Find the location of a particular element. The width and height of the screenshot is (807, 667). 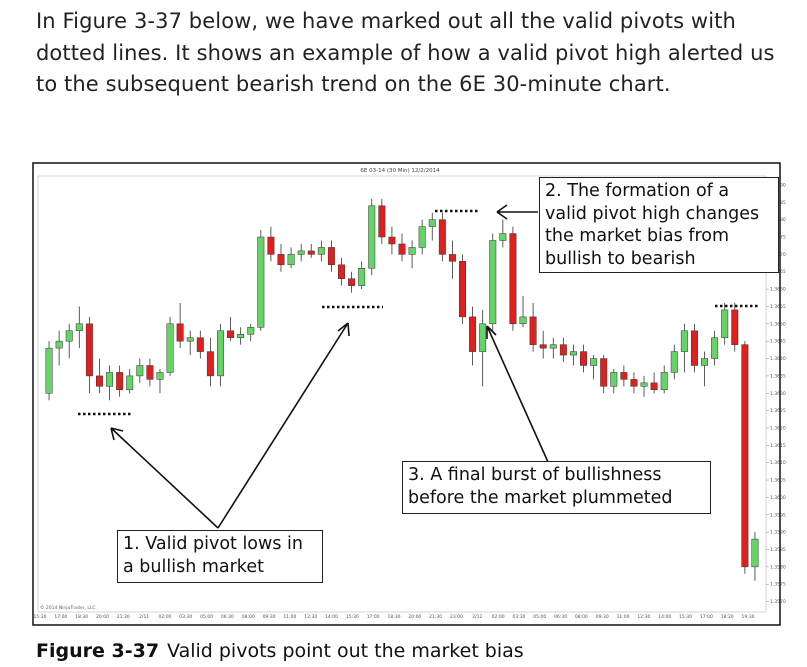

y-tick-label: 1.3610 is located at coordinates (778, 463).